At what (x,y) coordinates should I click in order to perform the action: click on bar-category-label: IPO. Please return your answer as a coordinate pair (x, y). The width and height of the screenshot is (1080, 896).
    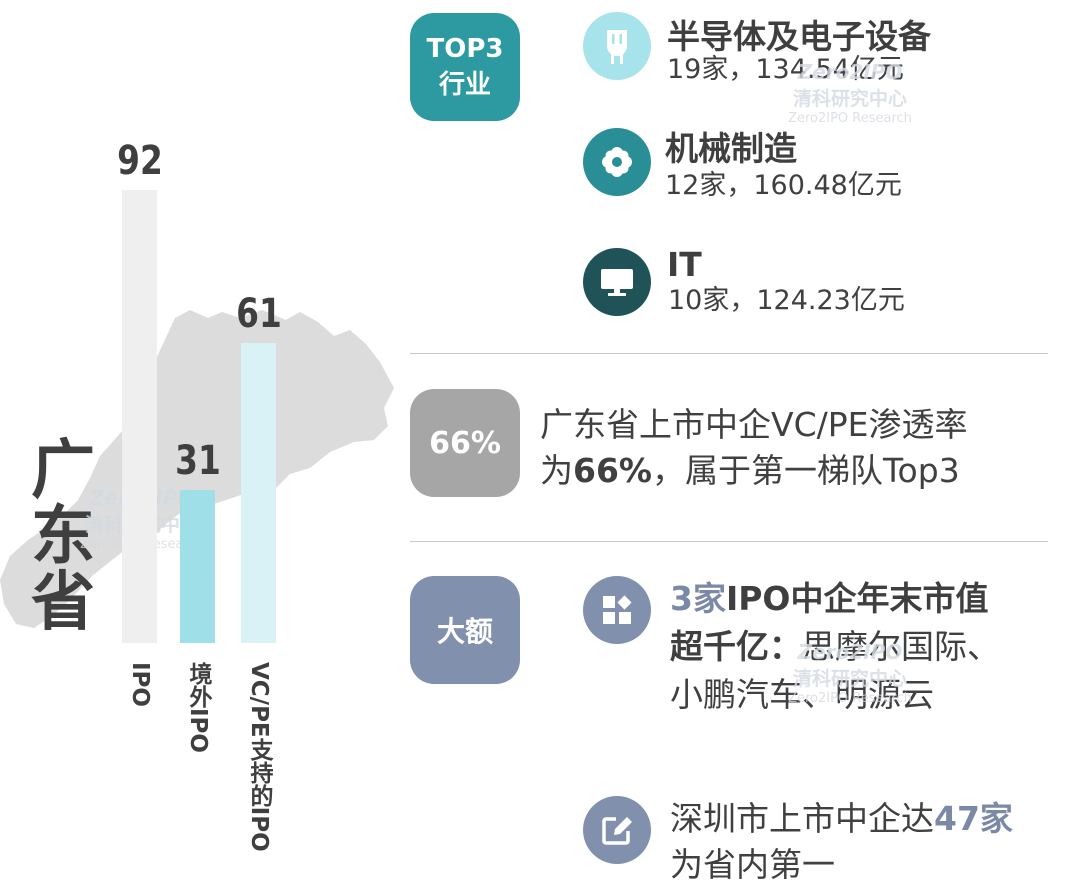
    Looking at the image, I should click on (140, 684).